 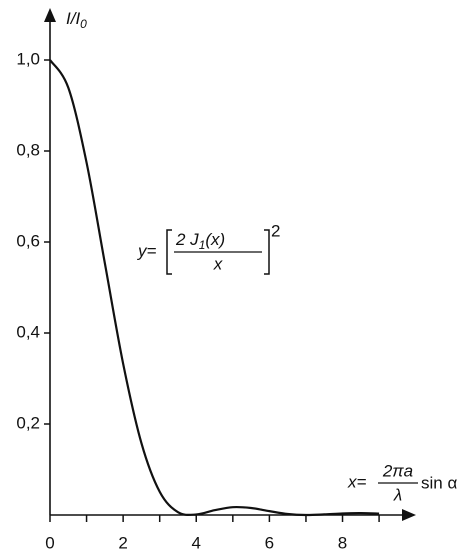 What do you see at coordinates (28, 331) in the screenshot?
I see `y-tick-label: 0,4` at bounding box center [28, 331].